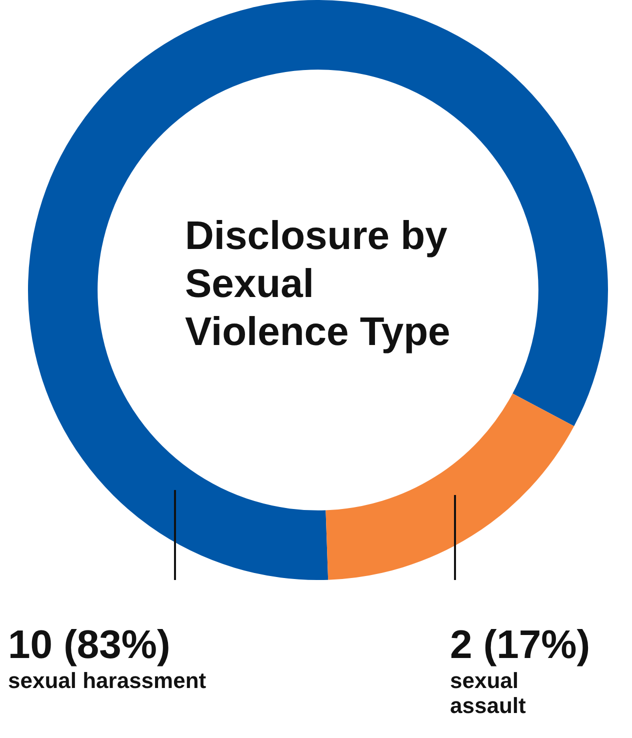  What do you see at coordinates (89, 645) in the screenshot?
I see `data-label: 10 (83%)` at bounding box center [89, 645].